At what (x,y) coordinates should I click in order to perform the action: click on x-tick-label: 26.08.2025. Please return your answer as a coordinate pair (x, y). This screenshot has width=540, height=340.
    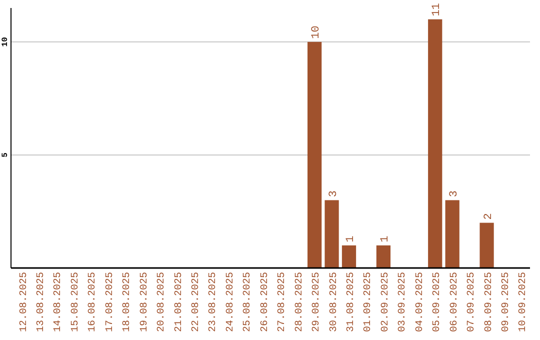
    Looking at the image, I should click on (265, 302).